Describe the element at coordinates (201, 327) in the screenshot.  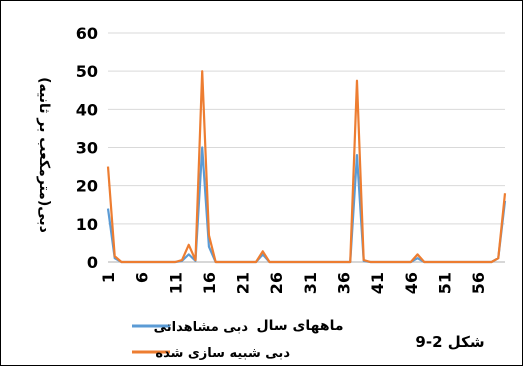
I see `legend-label-observed: دبی مشاهداتی` at that location.